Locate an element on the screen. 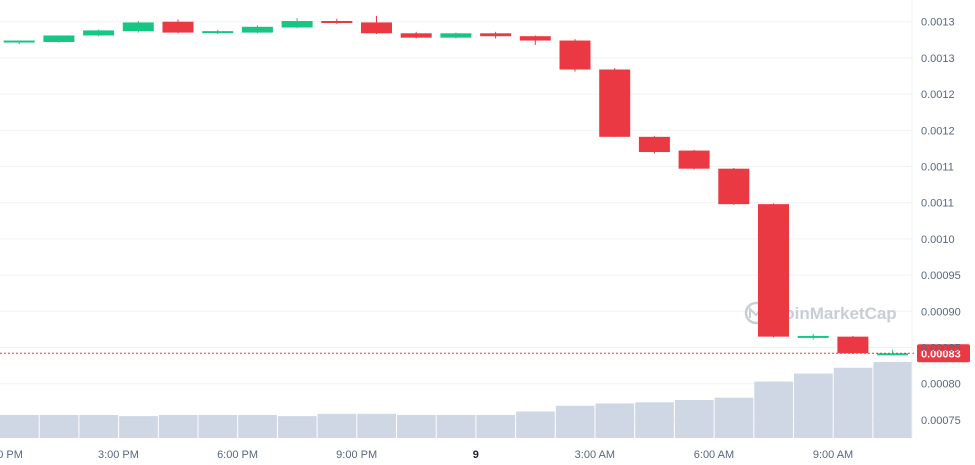 The height and width of the screenshot is (465, 975). y-tick-label: 0.00075 is located at coordinates (941, 421).